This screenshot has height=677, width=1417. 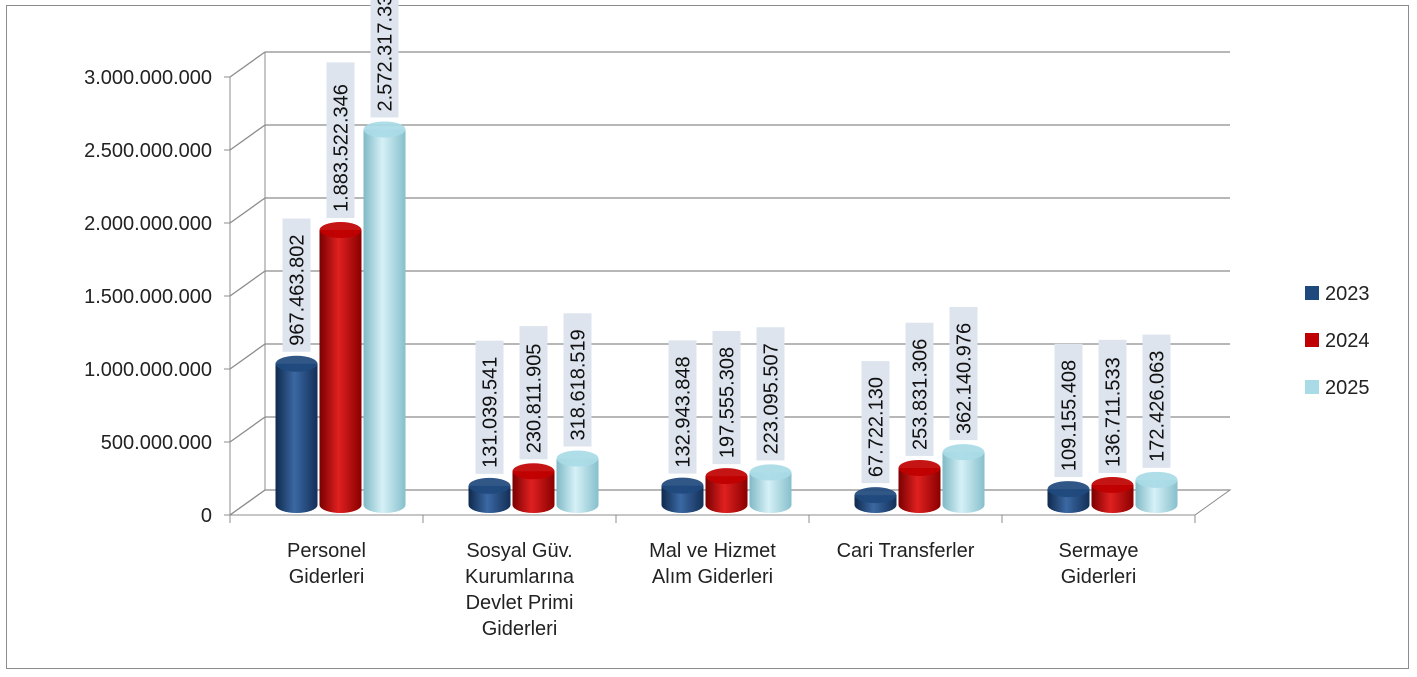 I want to click on data-label: 967.463.802, so click(x=296, y=285).